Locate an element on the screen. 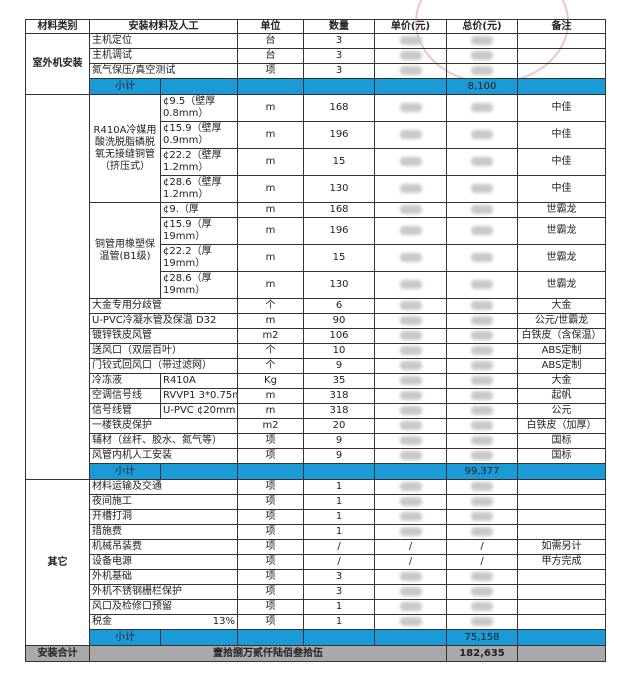  unit-price: / is located at coordinates (410, 562).